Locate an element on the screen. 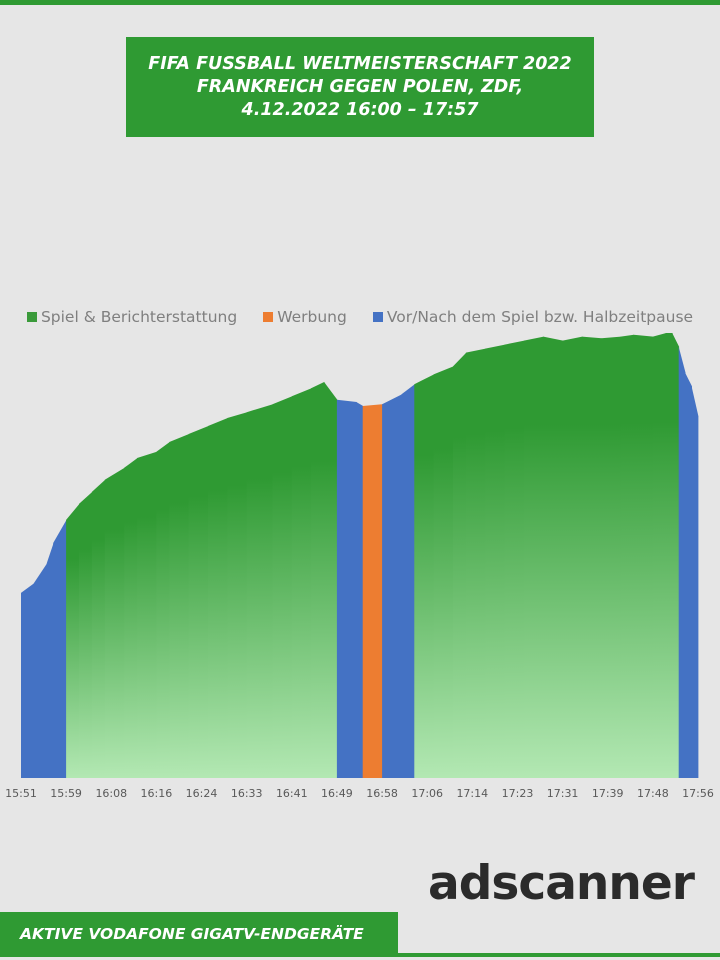 This screenshot has width=720, height=960. legend-swatch-ads is located at coordinates (268, 317).